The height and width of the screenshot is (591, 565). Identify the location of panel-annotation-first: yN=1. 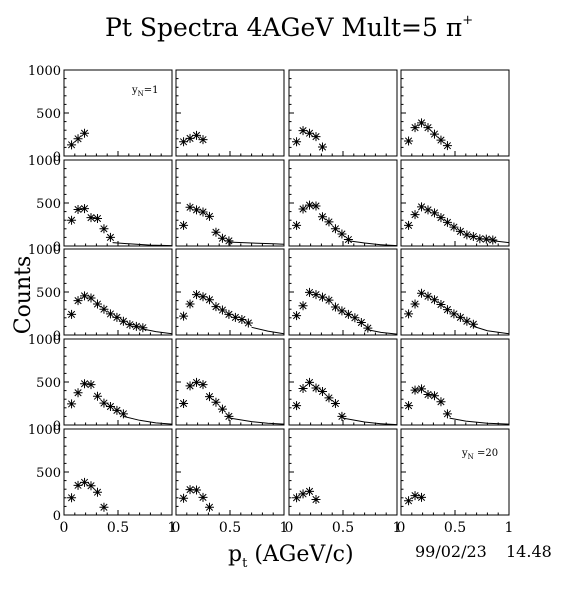
(145, 91).